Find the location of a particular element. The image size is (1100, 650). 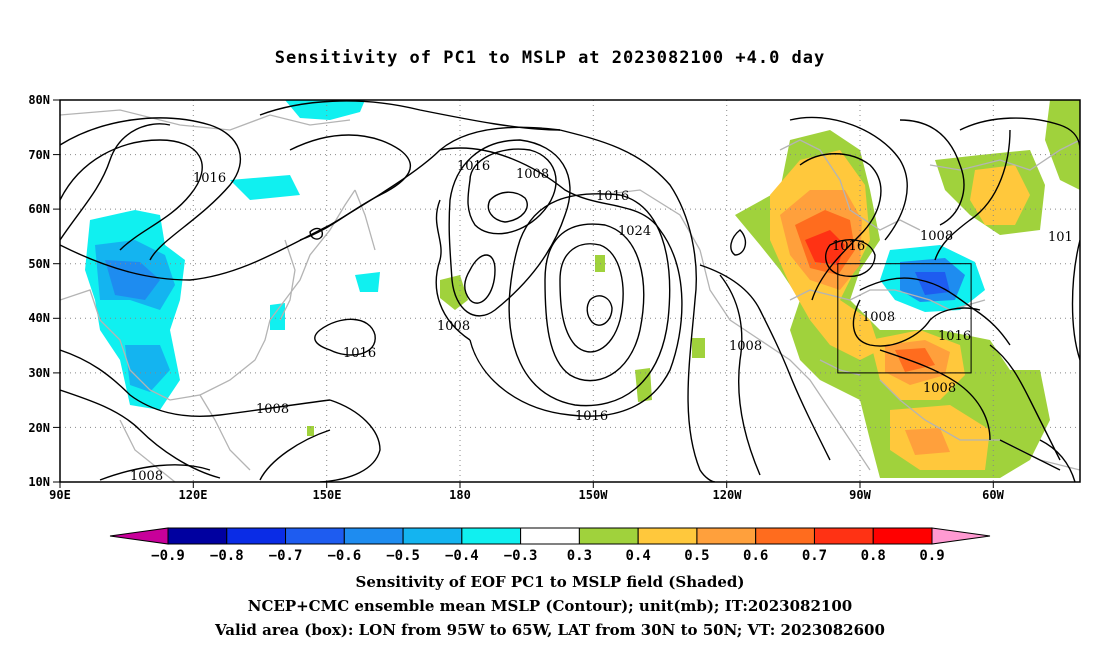

valid-area-box is located at coordinates (904, 318).